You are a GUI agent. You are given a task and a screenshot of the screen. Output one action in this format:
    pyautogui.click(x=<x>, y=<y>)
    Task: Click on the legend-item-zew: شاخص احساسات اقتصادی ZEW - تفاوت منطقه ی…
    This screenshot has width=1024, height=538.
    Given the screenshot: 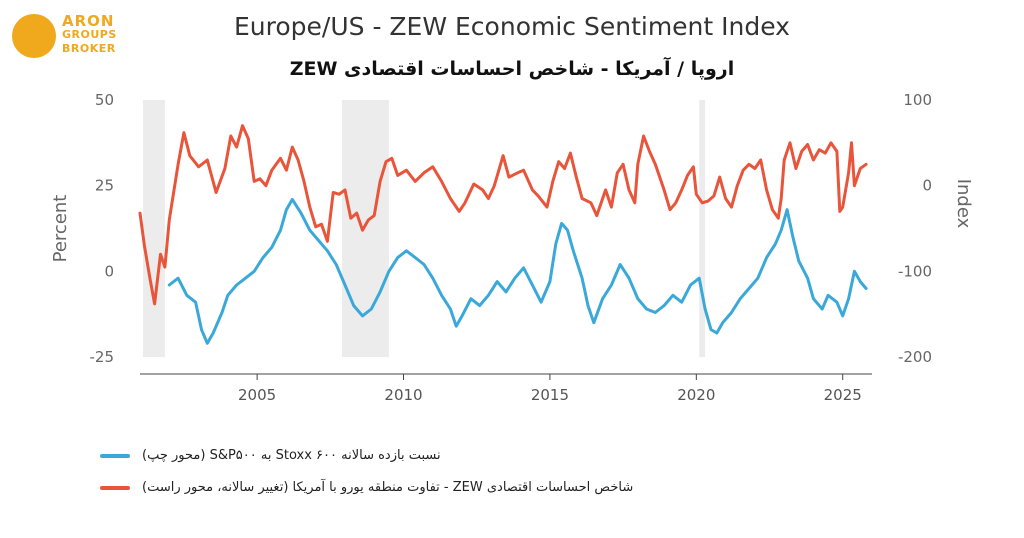 What is the action you would take?
    pyautogui.click(x=366, y=487)
    